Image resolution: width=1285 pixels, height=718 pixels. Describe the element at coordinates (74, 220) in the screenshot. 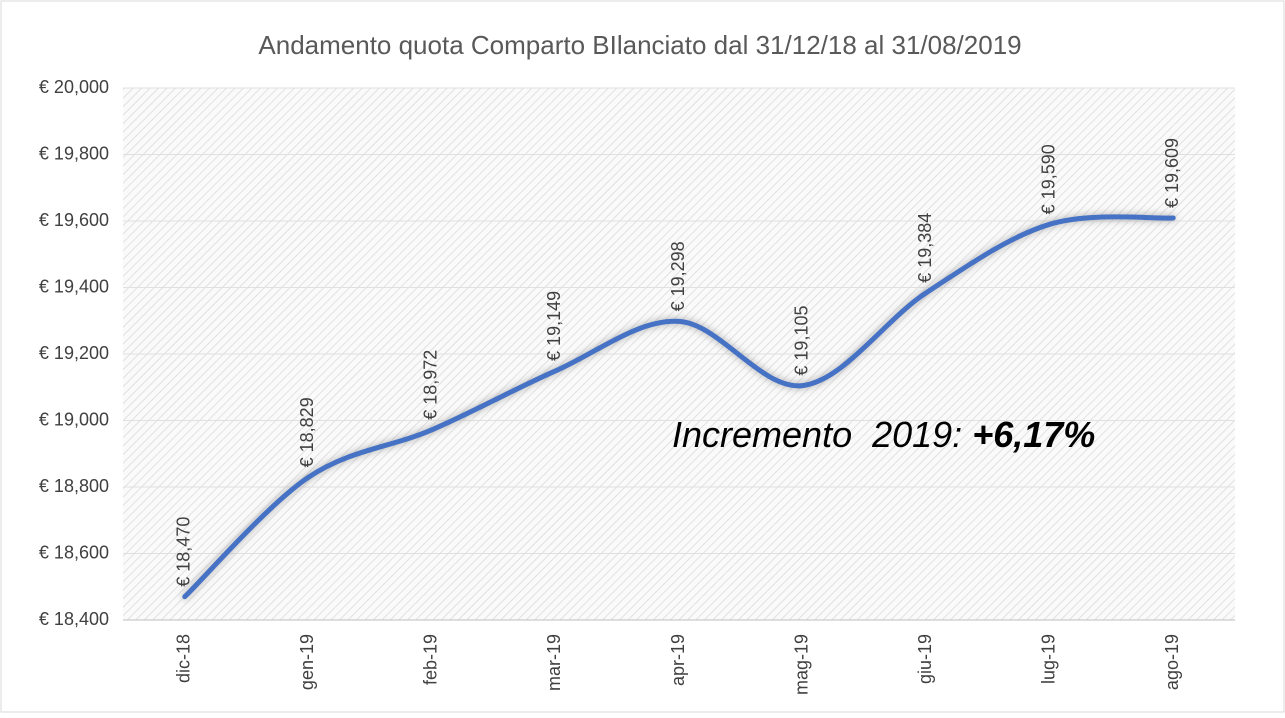

I see `y-tick-label: € 19,600` at that location.